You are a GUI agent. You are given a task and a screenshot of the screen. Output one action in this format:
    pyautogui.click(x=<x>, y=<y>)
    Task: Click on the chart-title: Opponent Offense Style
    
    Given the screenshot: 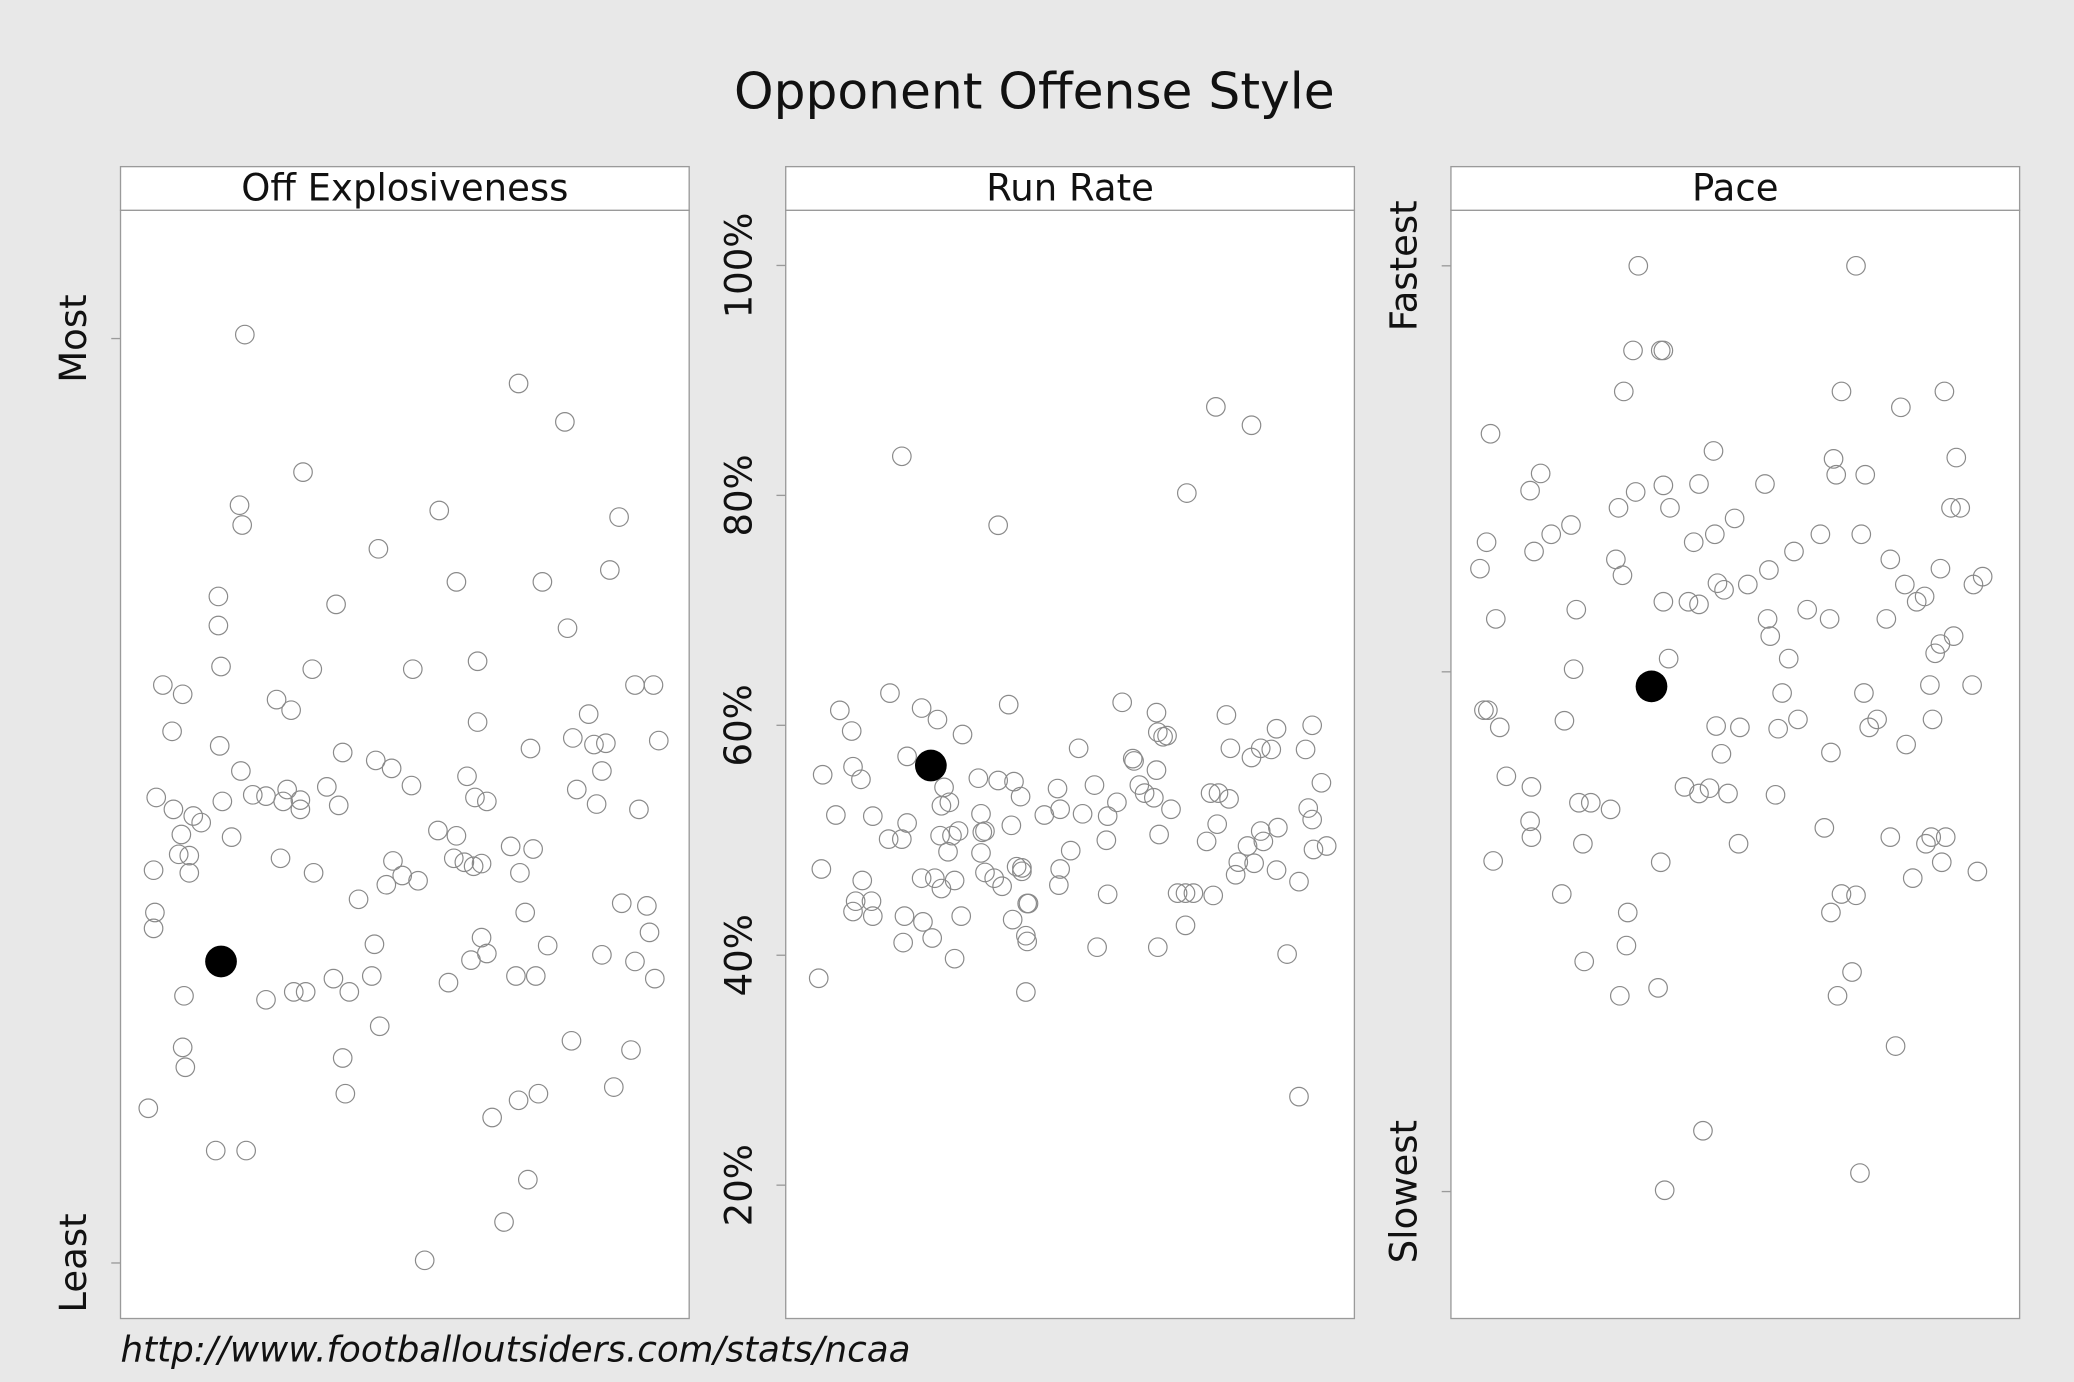 What is the action you would take?
    pyautogui.click(x=1034, y=91)
    